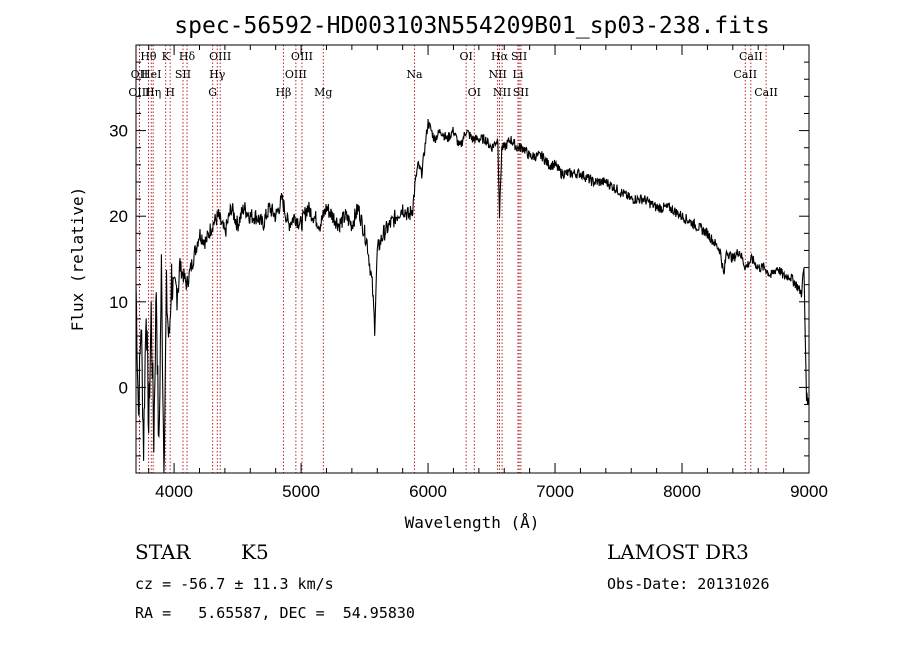  What do you see at coordinates (118, 216) in the screenshot?
I see `y-tick-label: 20` at bounding box center [118, 216].